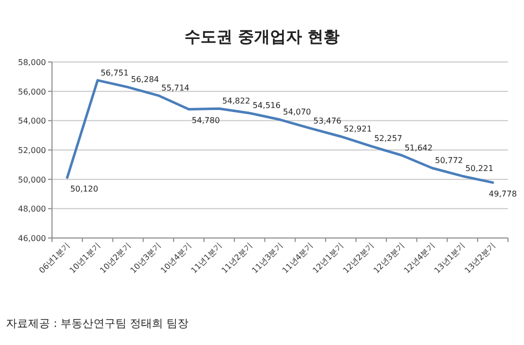 This screenshot has height=345, width=524. What do you see at coordinates (449, 161) in the screenshot?
I see `text: 50,772` at bounding box center [449, 161].